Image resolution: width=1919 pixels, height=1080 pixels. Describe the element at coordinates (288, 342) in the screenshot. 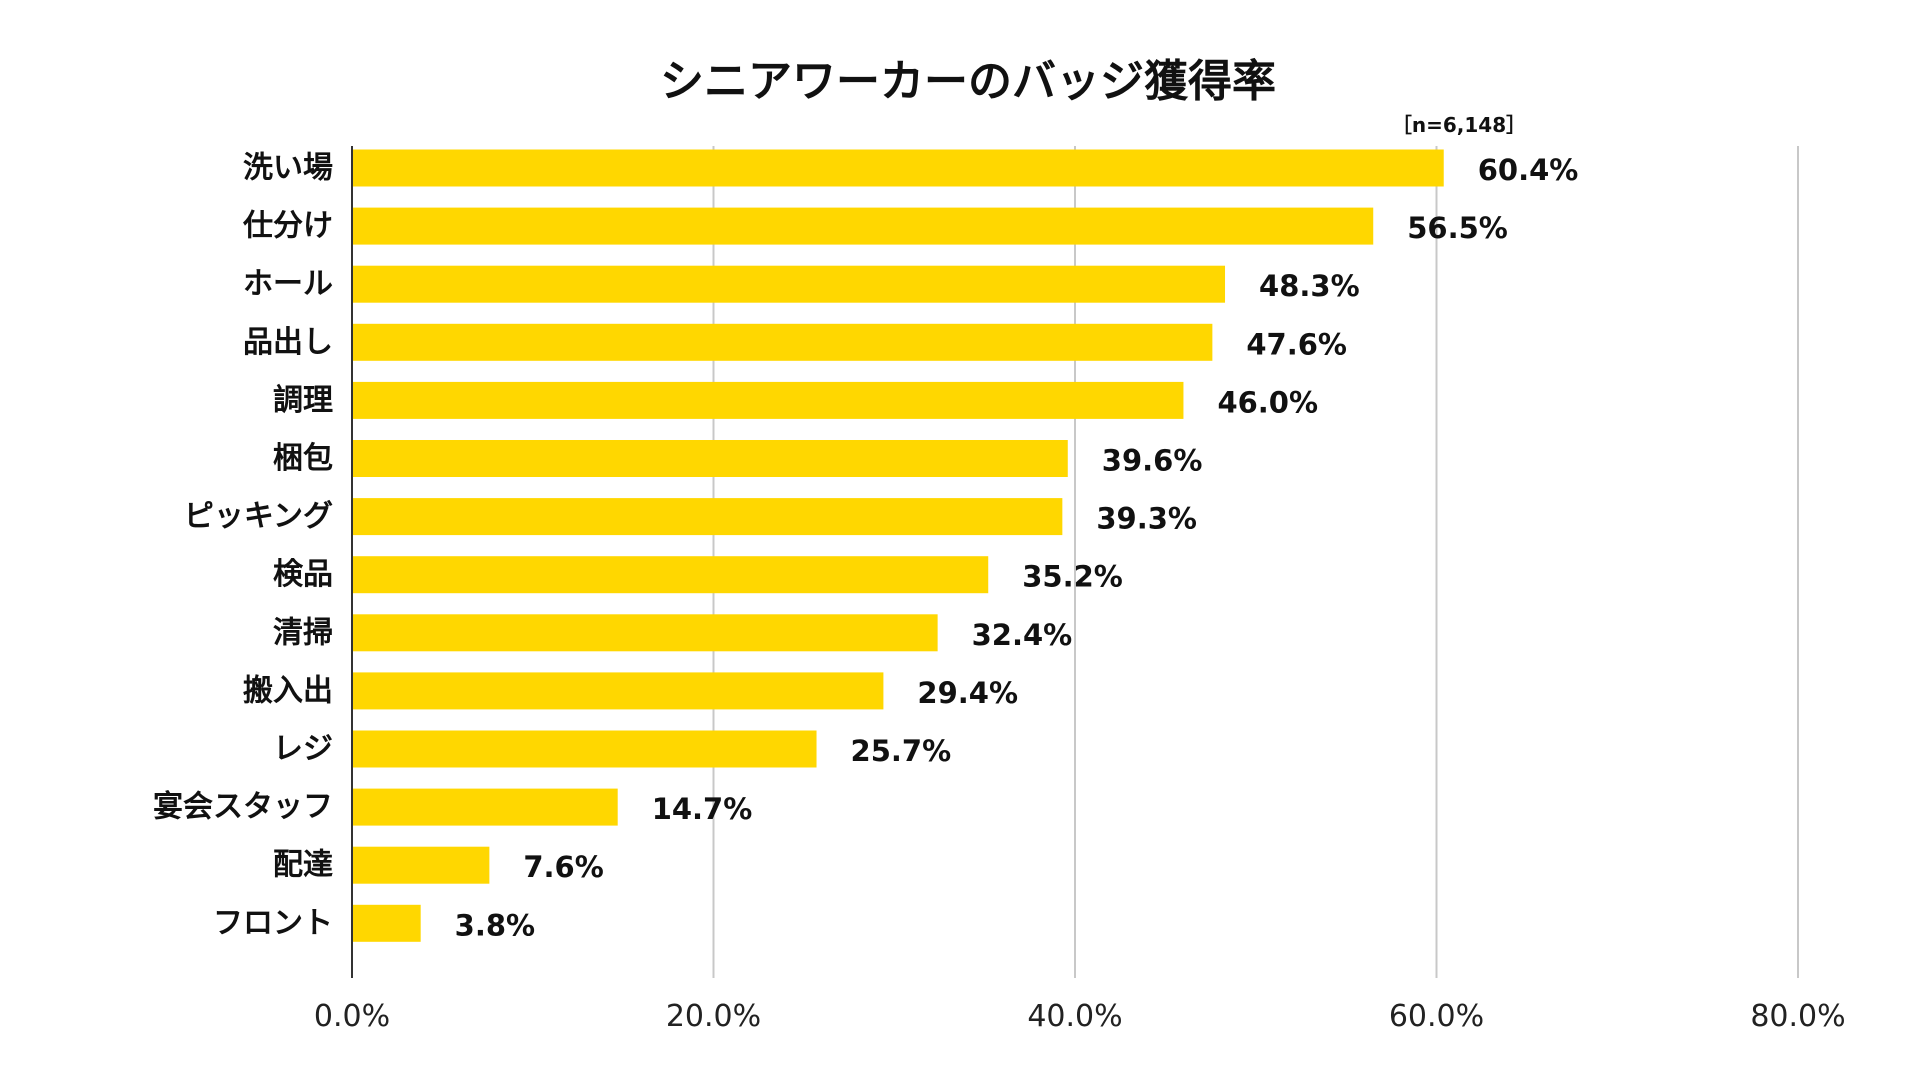

I see `category-label: 品出し` at that location.